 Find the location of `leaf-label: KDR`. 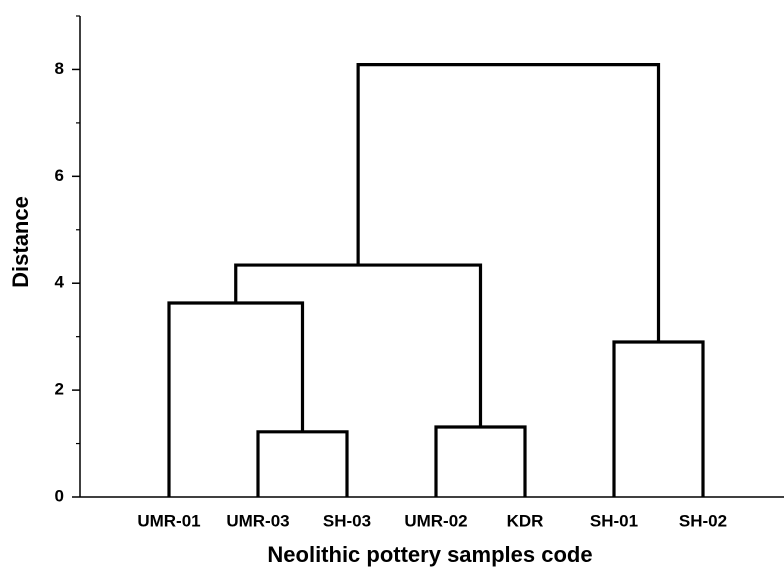

leaf-label: KDR is located at coordinates (525, 520).